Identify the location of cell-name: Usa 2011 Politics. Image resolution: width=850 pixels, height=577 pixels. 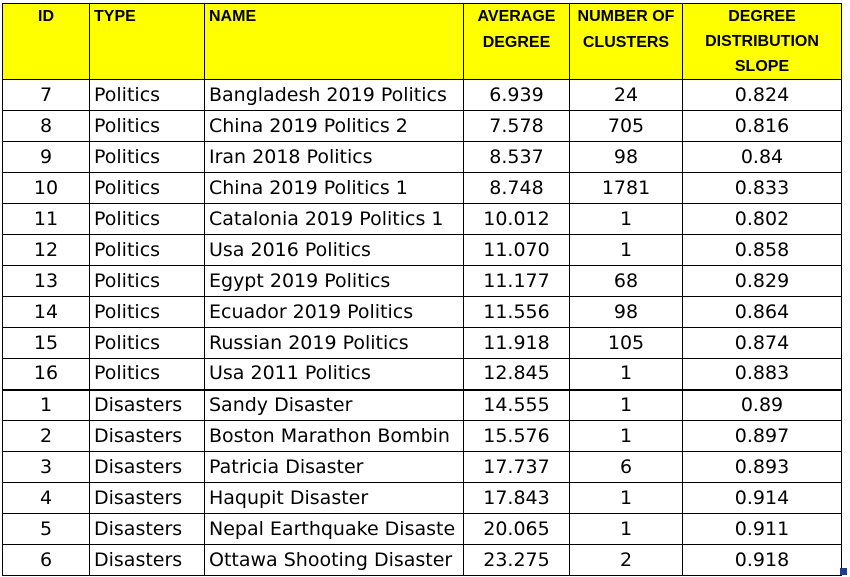
(334, 374).